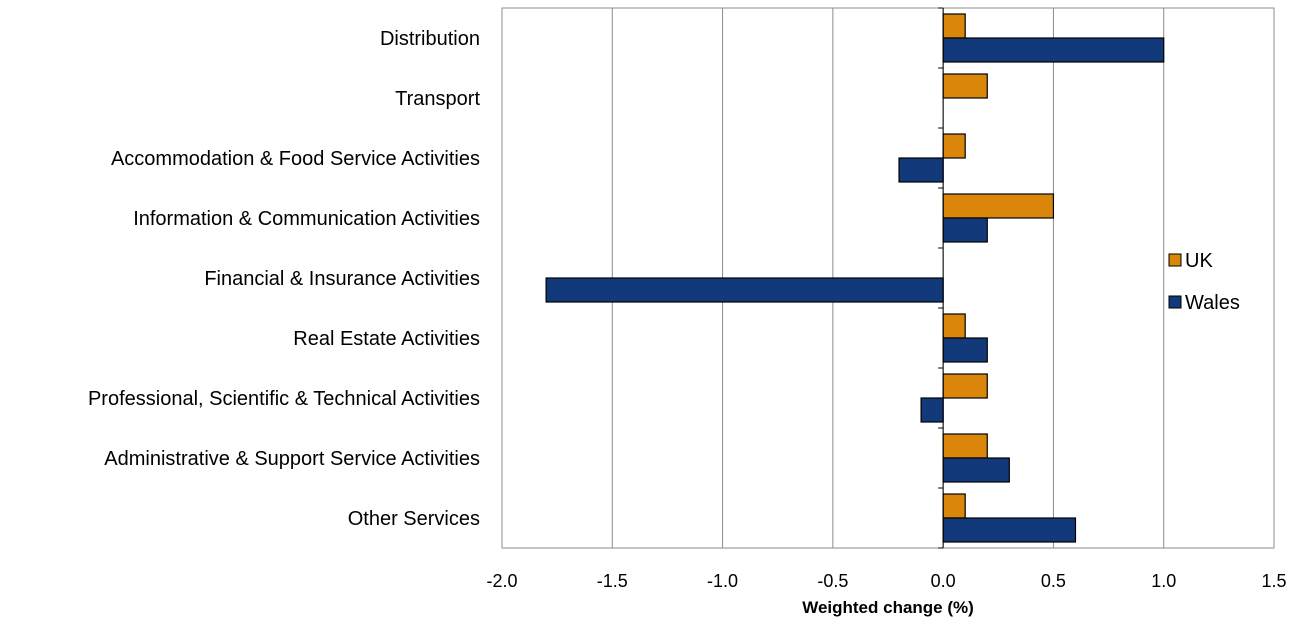 This screenshot has width=1301, height=621. I want to click on legend: UK Wales, so click(1204, 282).